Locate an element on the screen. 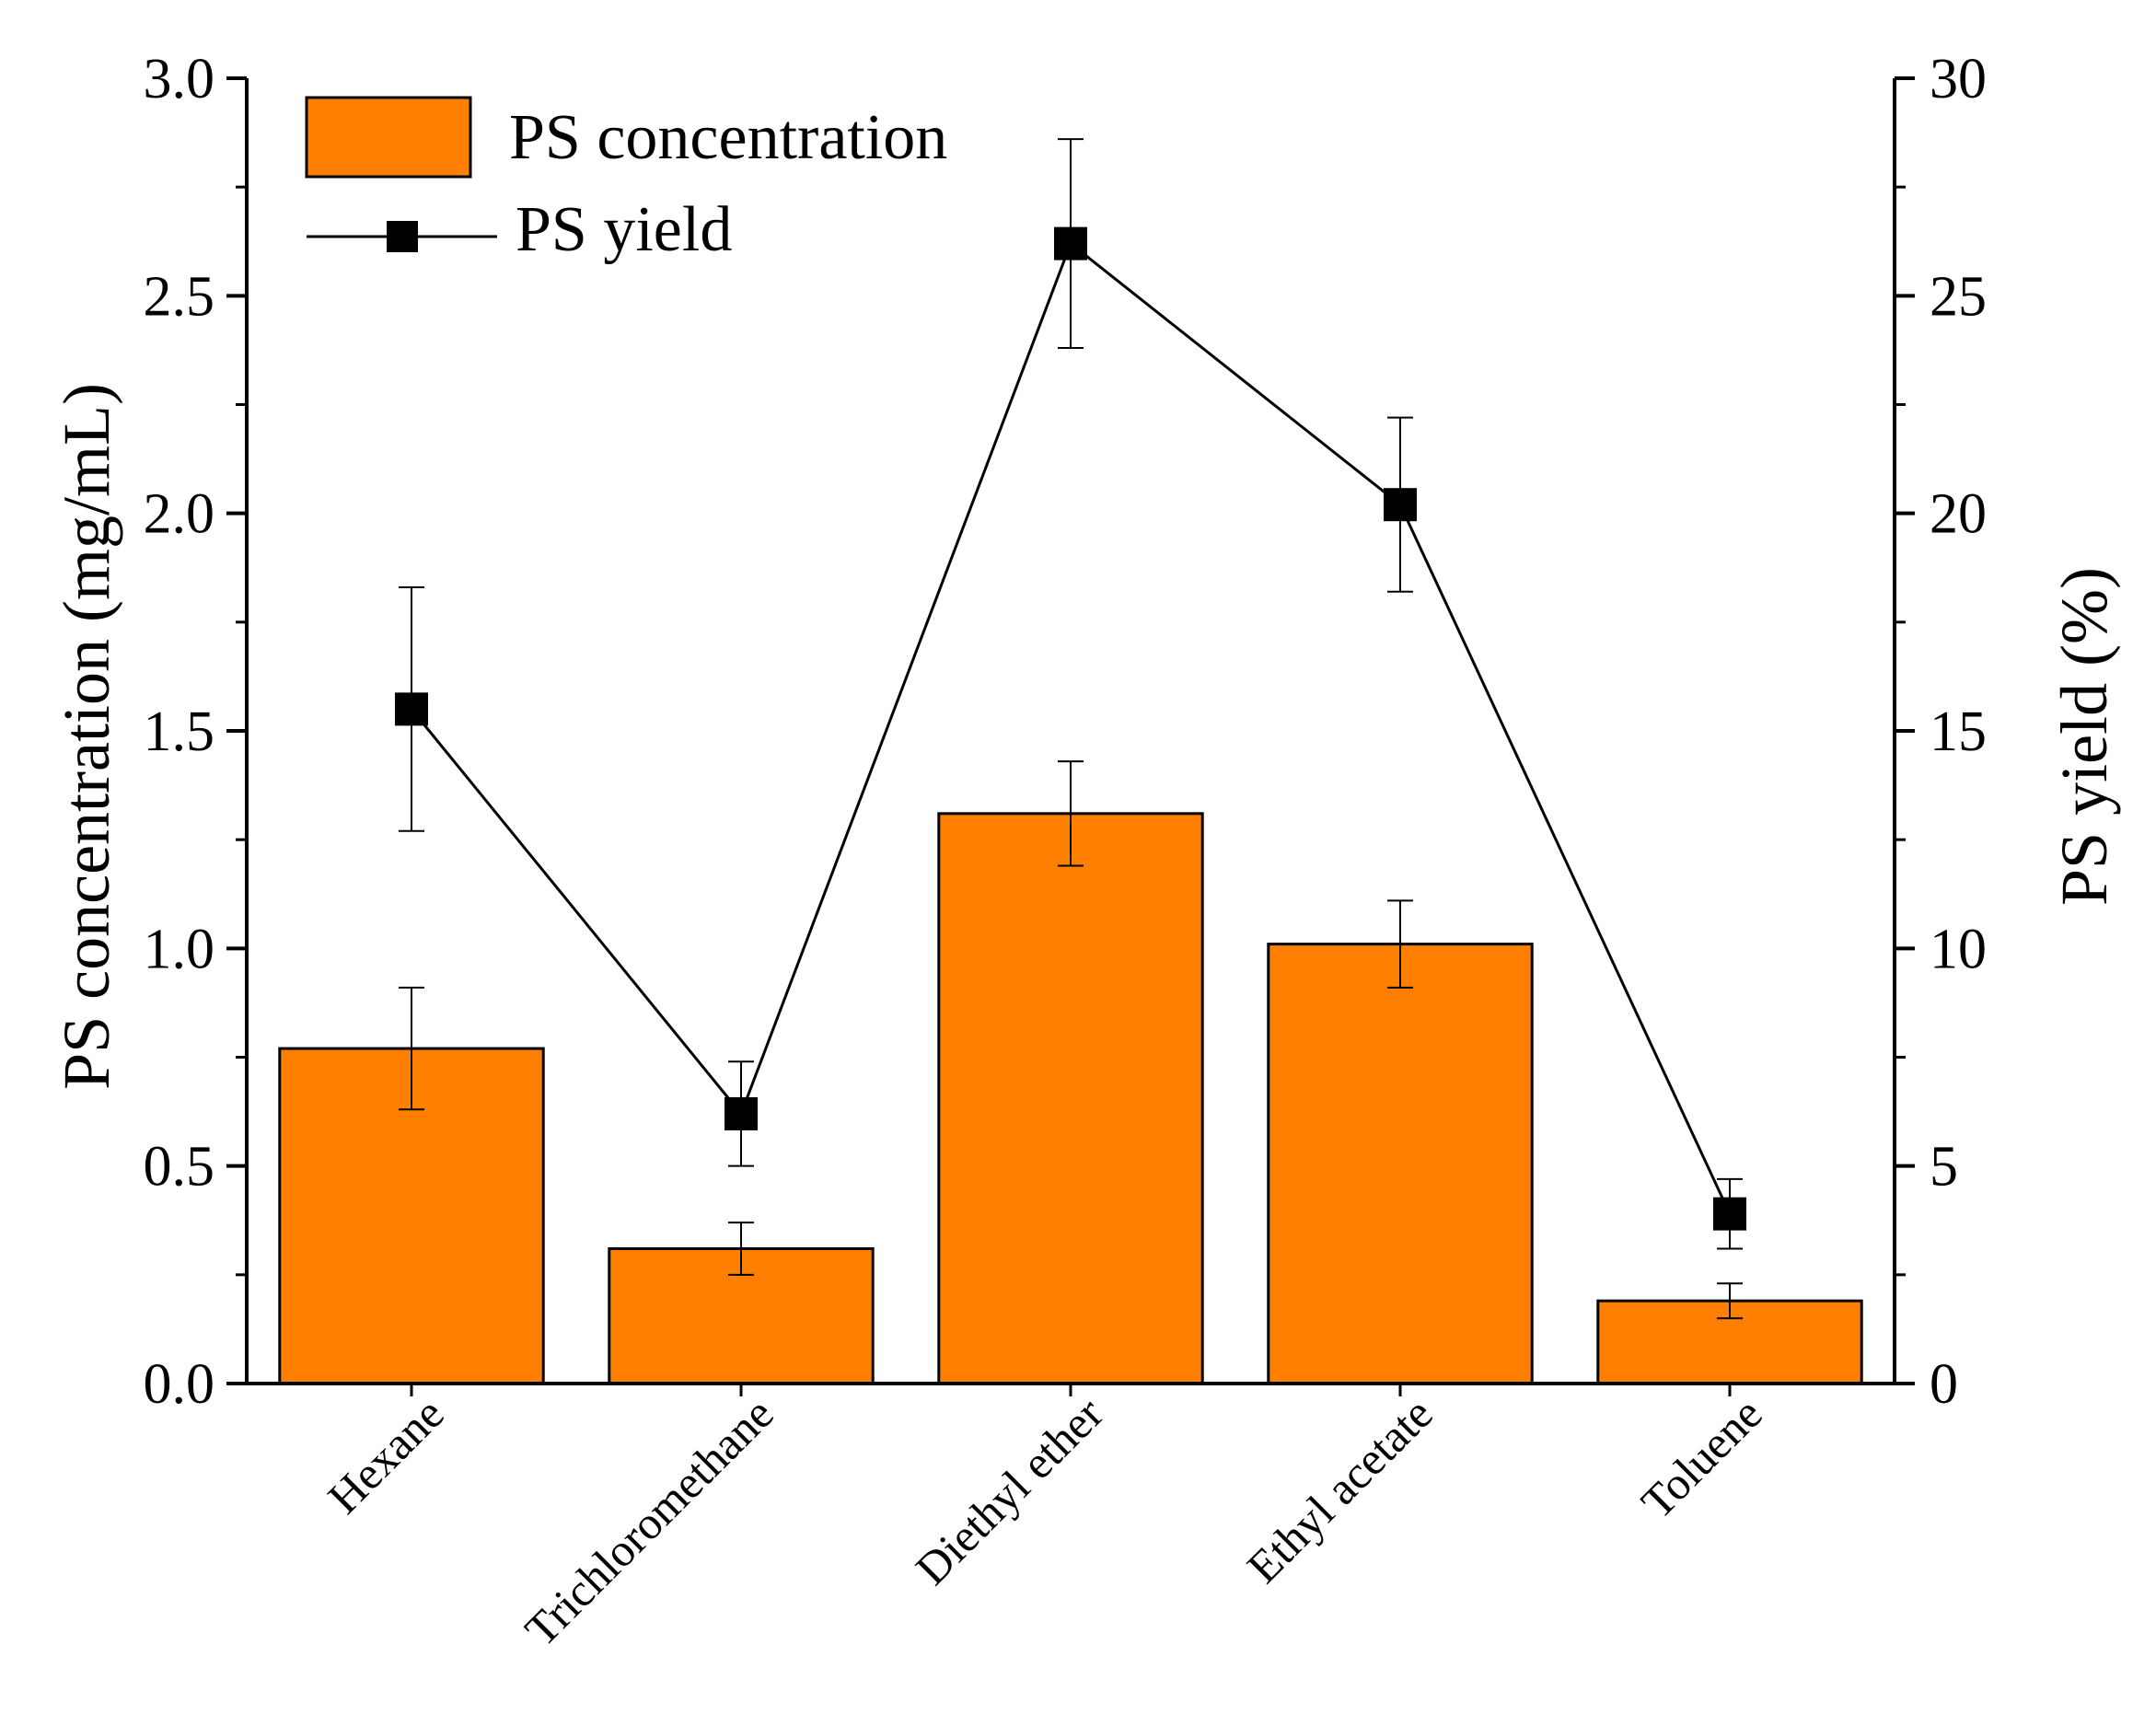 The image size is (2156, 1714). legend-label-concentration: PS concentration is located at coordinates (728, 138).